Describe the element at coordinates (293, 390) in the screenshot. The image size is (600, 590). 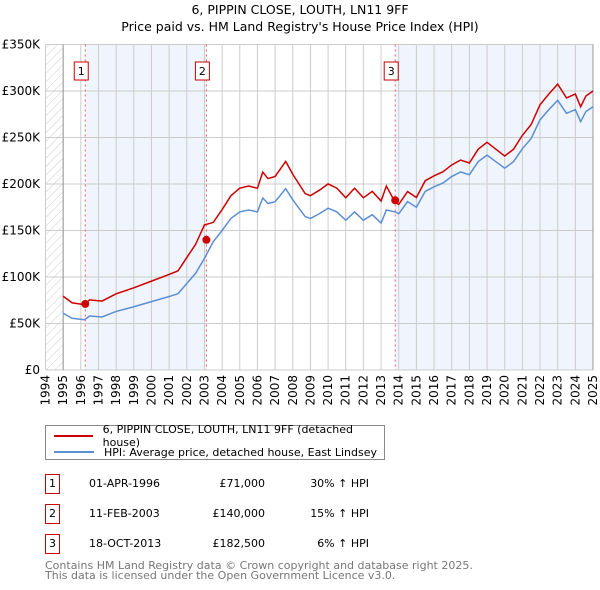
I see `x-tick-label: 2008` at that location.